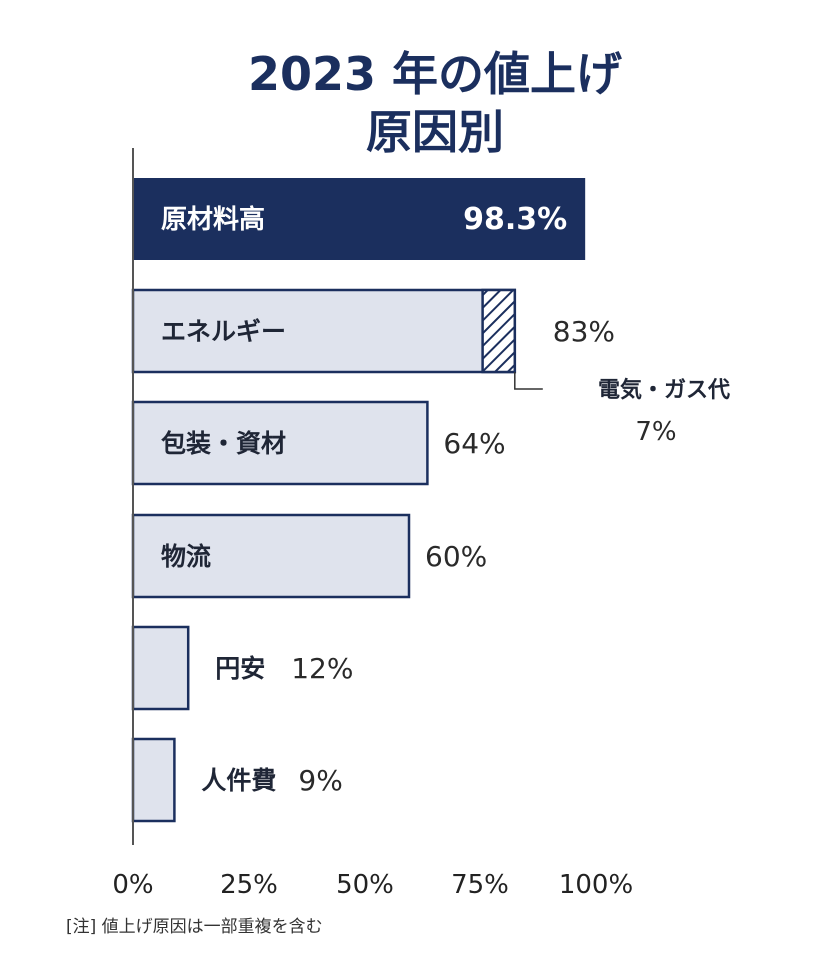 The height and width of the screenshot is (955, 826). Describe the element at coordinates (240, 668) in the screenshot. I see `category-label-4: 円安` at that location.